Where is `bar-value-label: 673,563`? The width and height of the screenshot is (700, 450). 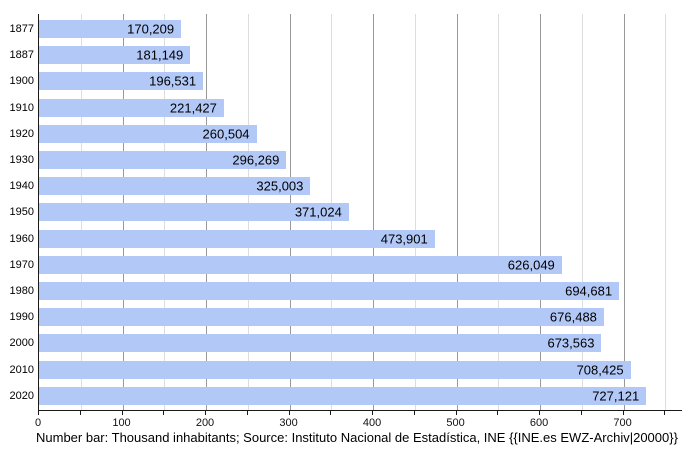
bar-value-label: 673,563 is located at coordinates (571, 343).